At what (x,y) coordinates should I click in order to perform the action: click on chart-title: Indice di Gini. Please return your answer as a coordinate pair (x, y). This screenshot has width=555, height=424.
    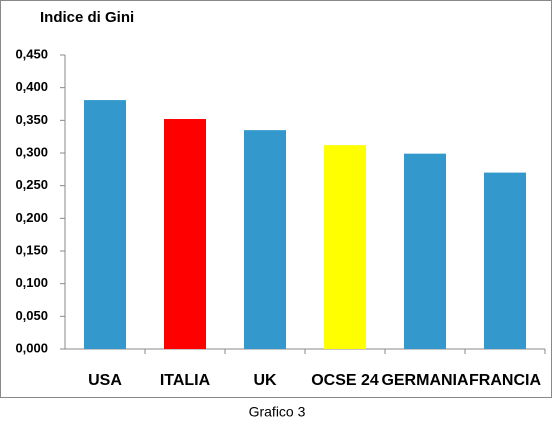
    Looking at the image, I should click on (87, 17).